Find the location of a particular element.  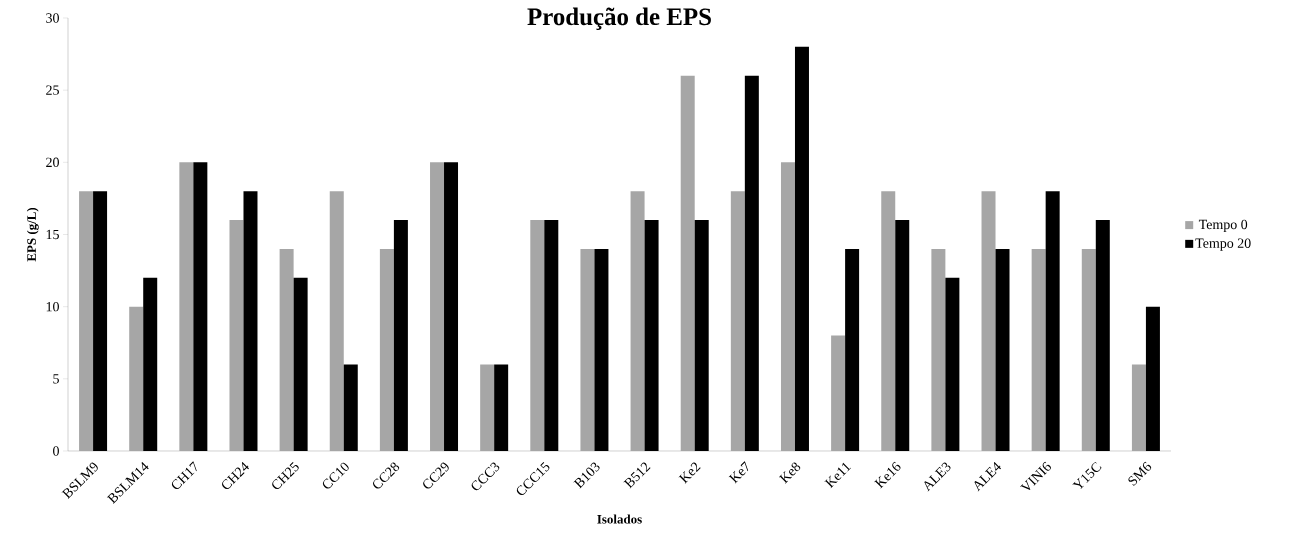

y-tick-label: 15 is located at coordinates (52, 234).